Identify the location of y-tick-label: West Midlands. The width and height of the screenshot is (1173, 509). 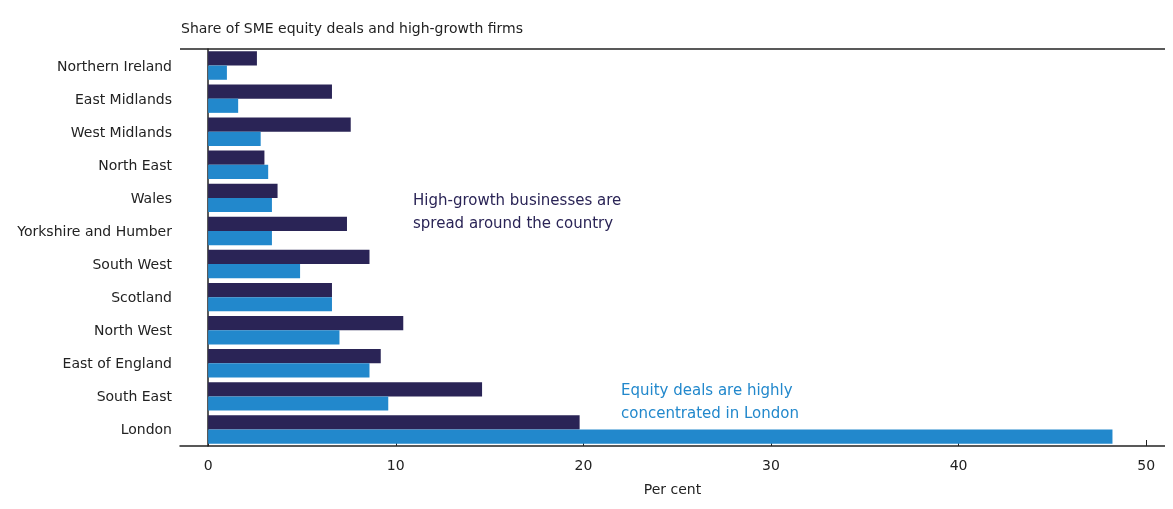
(121, 131).